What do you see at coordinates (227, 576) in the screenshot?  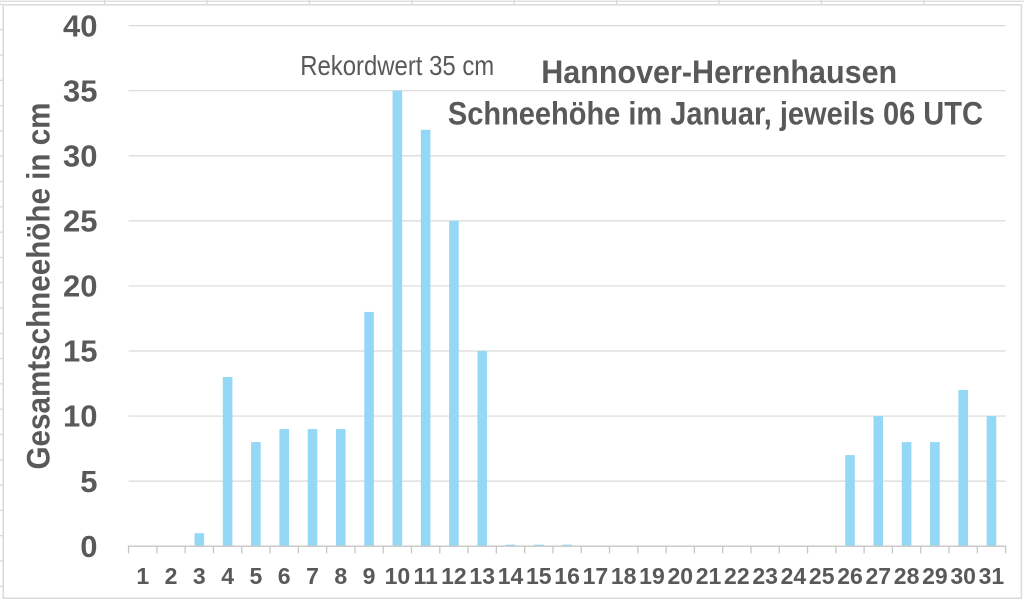 I see `svg-text: 4` at bounding box center [227, 576].